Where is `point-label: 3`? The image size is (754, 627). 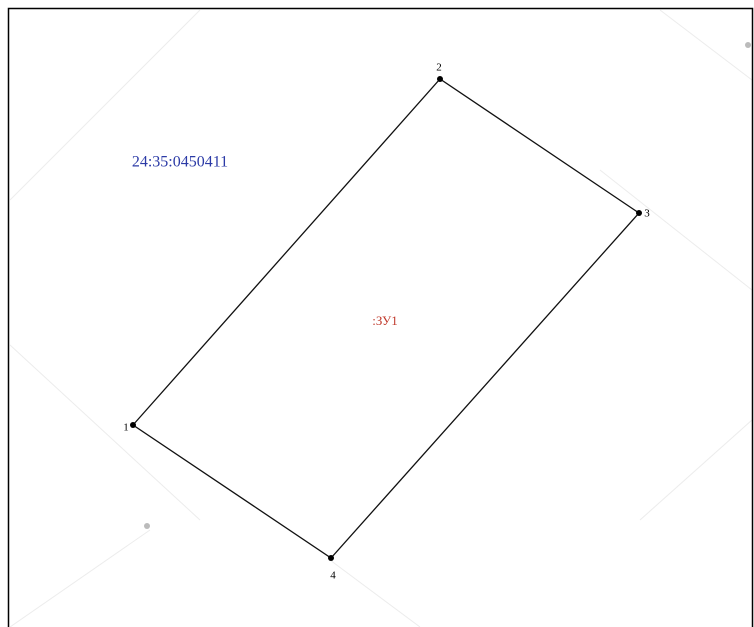
point-label: 3 is located at coordinates (647, 214).